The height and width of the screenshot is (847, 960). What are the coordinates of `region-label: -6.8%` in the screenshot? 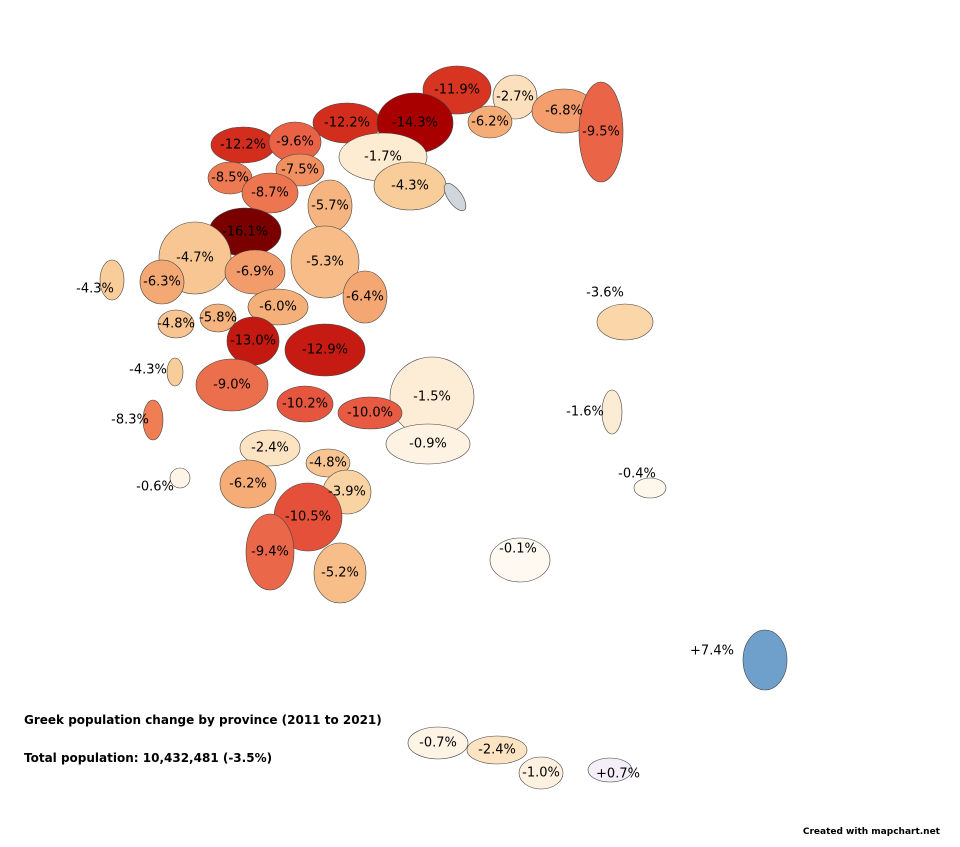 It's located at (564, 111).